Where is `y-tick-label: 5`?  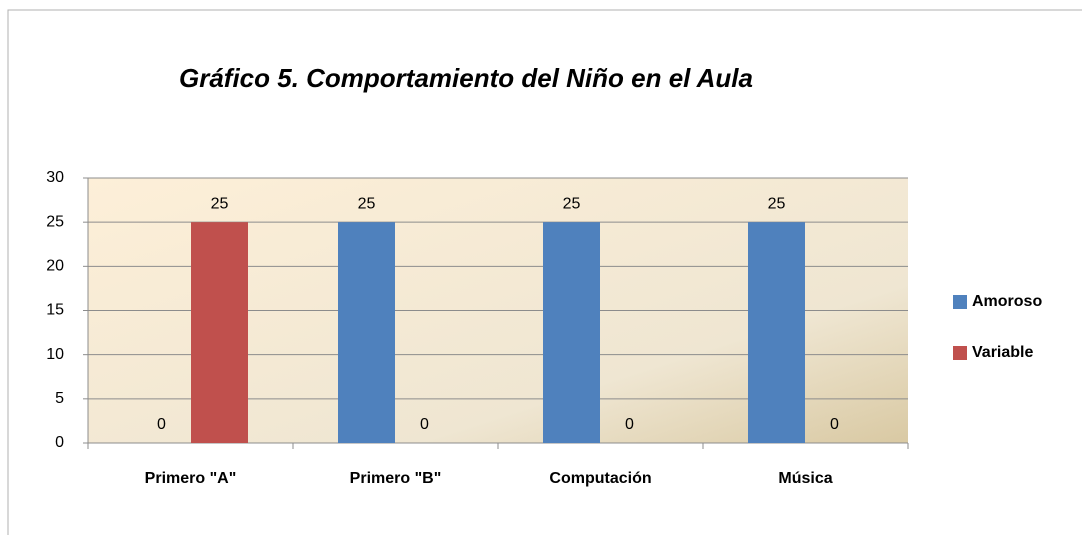
y-tick-label: 5 is located at coordinates (59, 398).